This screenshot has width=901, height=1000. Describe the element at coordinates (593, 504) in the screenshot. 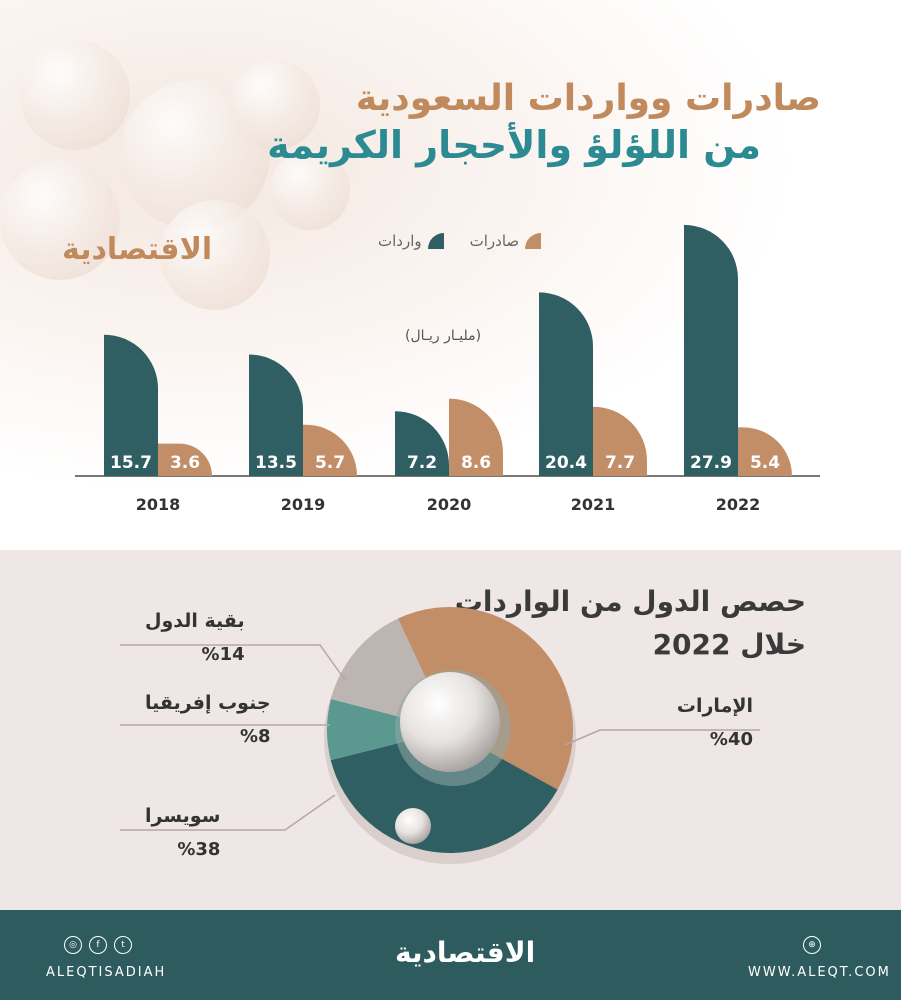

I see `x-tick-label: 2021` at that location.